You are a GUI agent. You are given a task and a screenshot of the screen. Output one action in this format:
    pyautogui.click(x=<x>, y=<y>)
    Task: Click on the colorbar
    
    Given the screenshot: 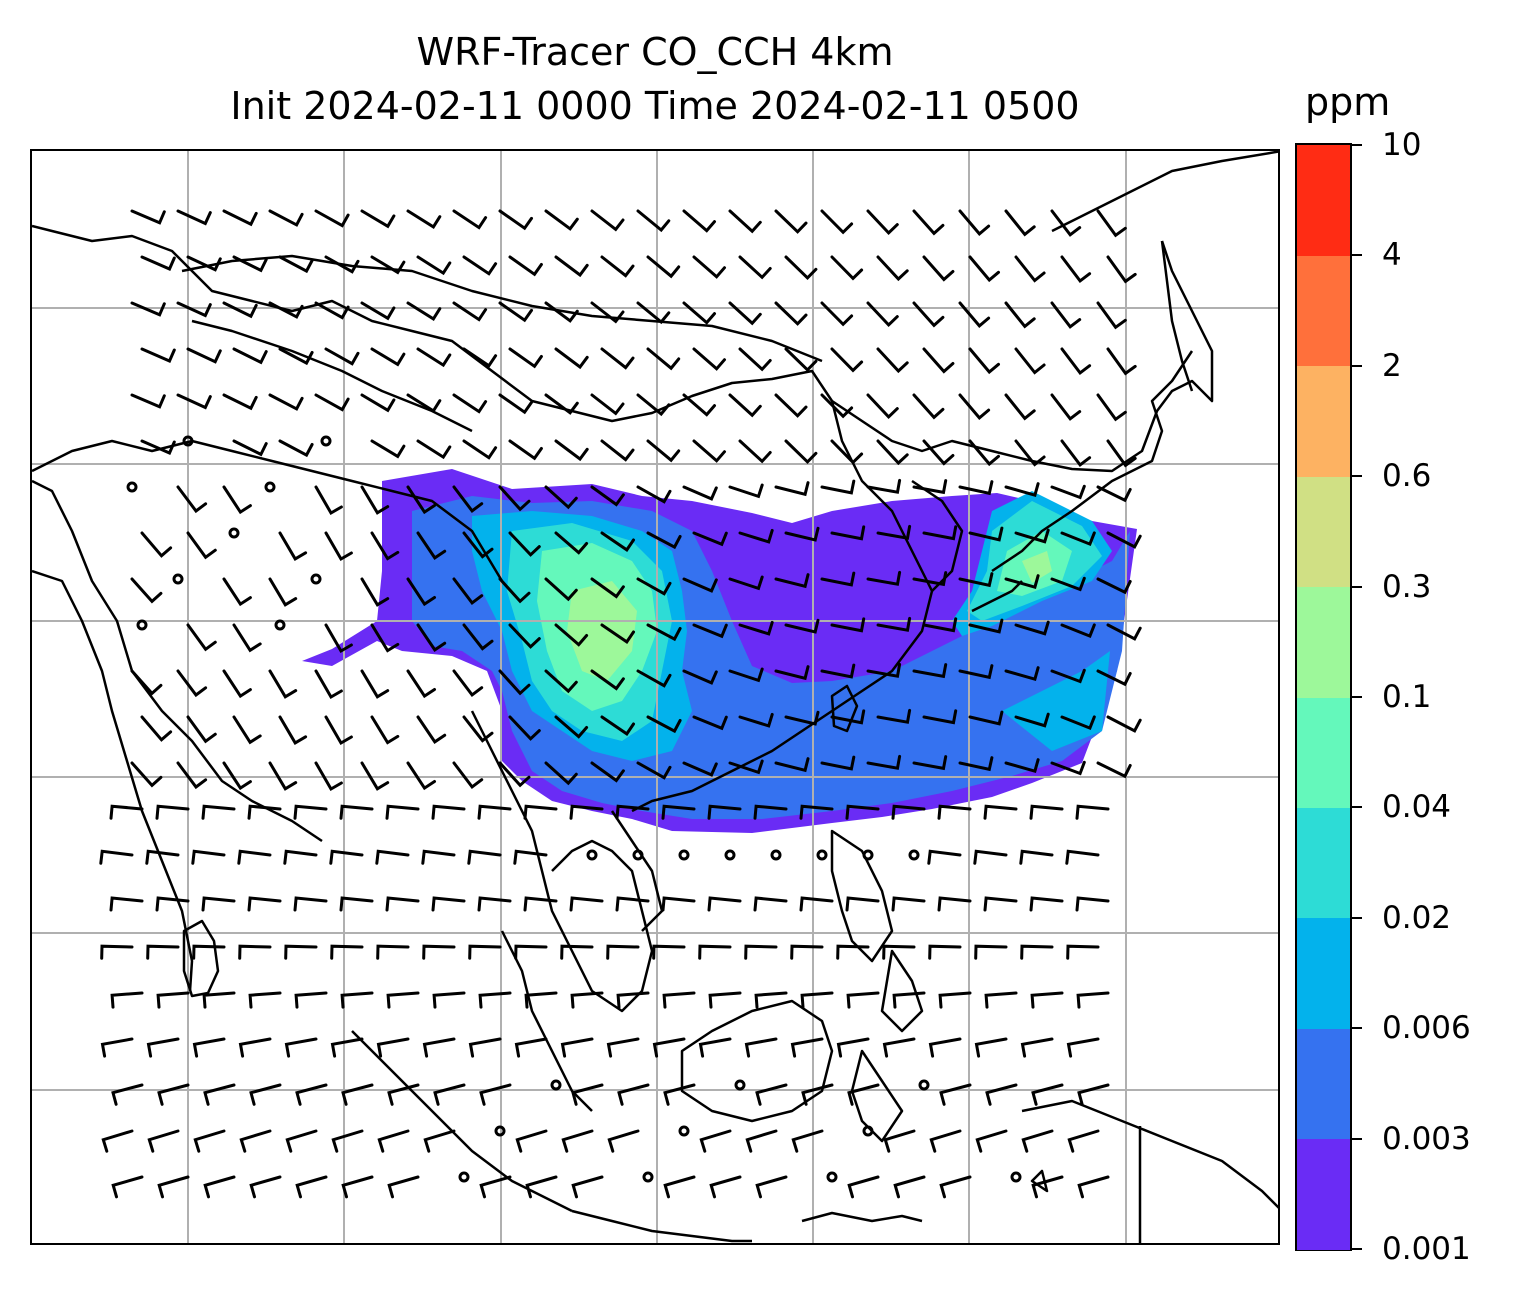 What is the action you would take?
    pyautogui.click(x=1323, y=697)
    